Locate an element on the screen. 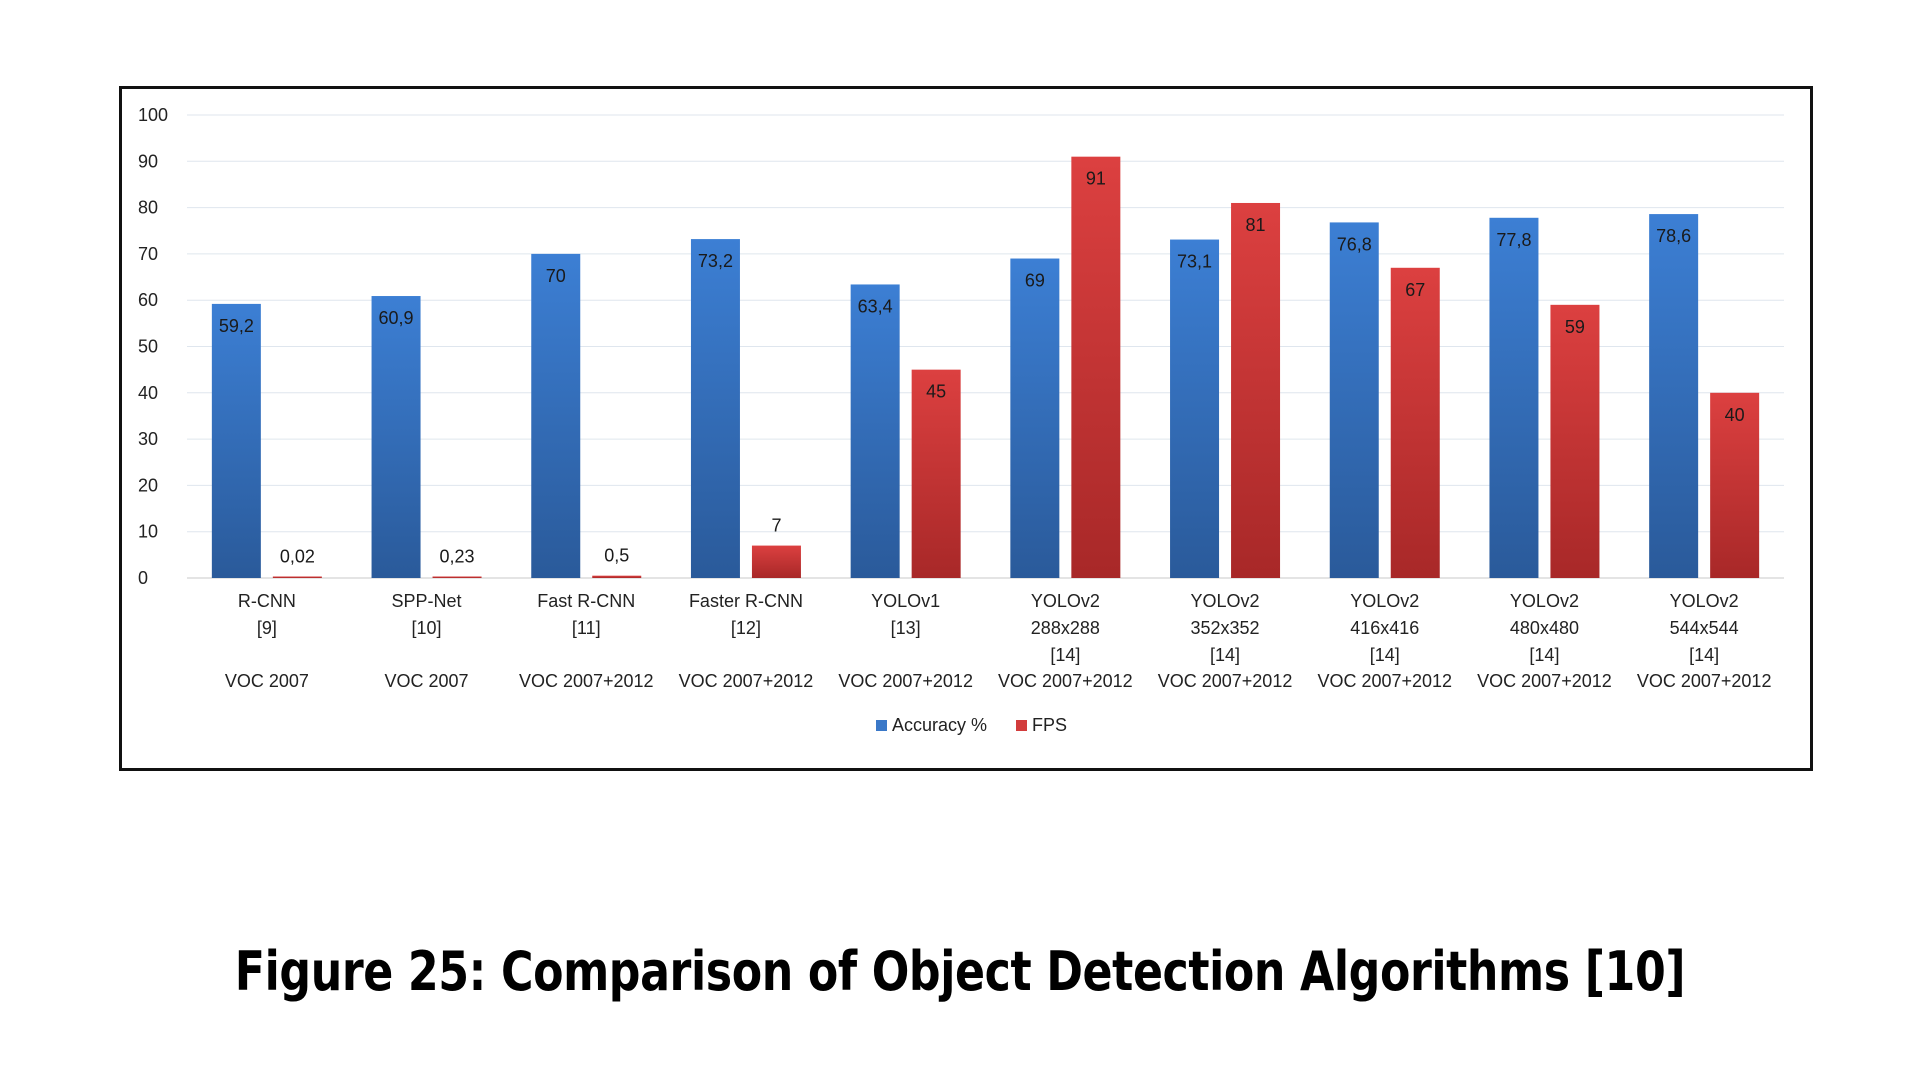 The image size is (1920, 1080). legend-swatch-accuracy is located at coordinates (881, 725).